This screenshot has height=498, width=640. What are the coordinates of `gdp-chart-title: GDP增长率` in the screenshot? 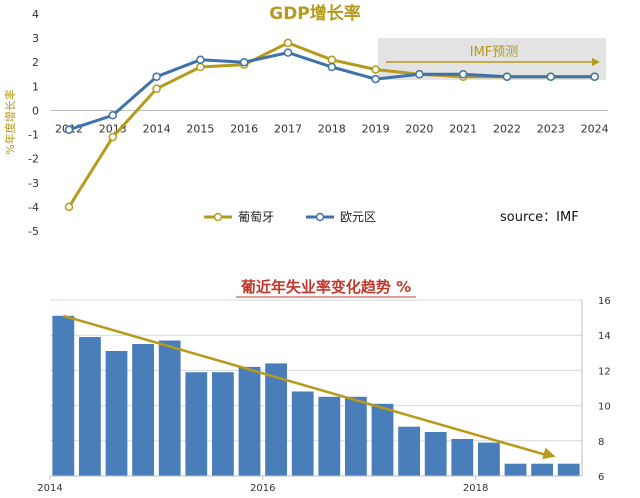 It's located at (315, 13).